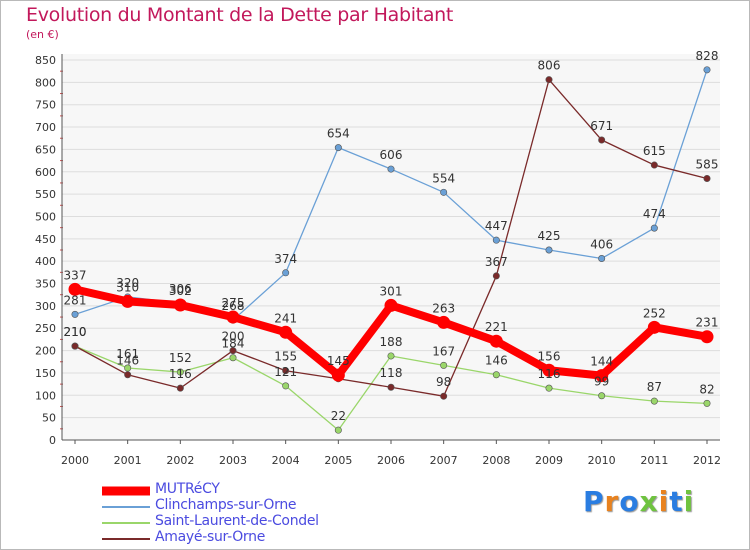  What do you see at coordinates (45, 395) in the screenshot?
I see `y-tick-label: 100` at bounding box center [45, 395].